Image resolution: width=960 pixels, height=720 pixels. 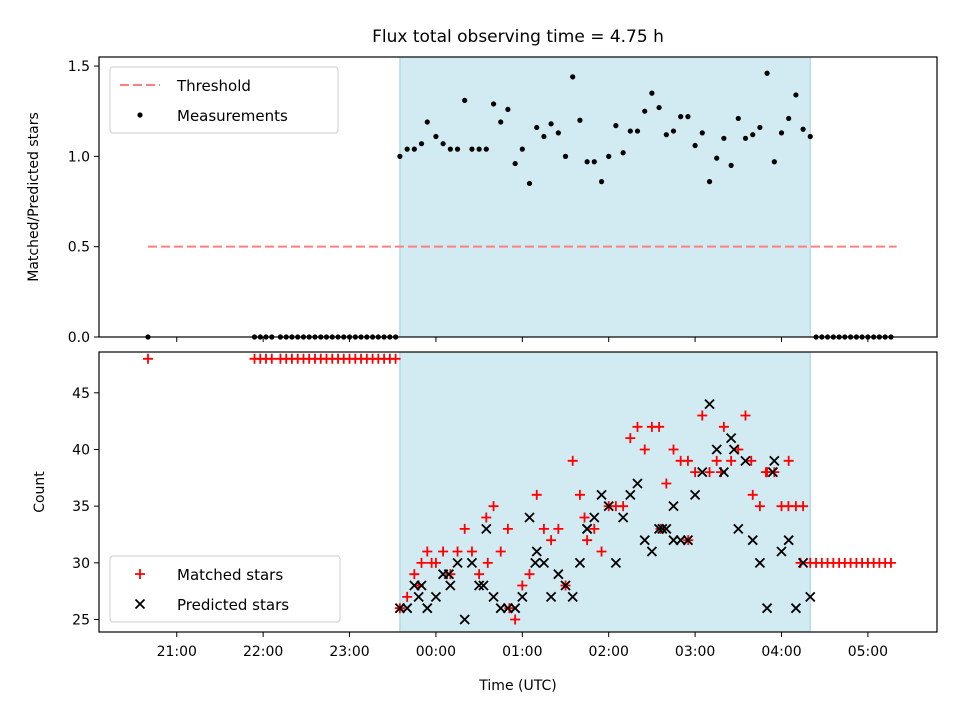 I want to click on legend-box, so click(x=224, y=100).